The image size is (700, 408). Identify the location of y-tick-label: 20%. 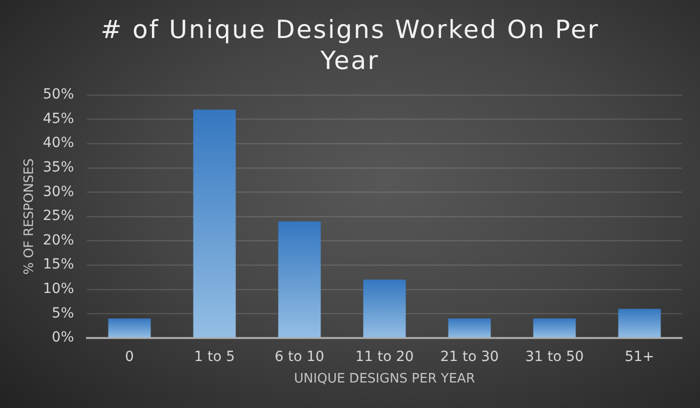
(58, 240).